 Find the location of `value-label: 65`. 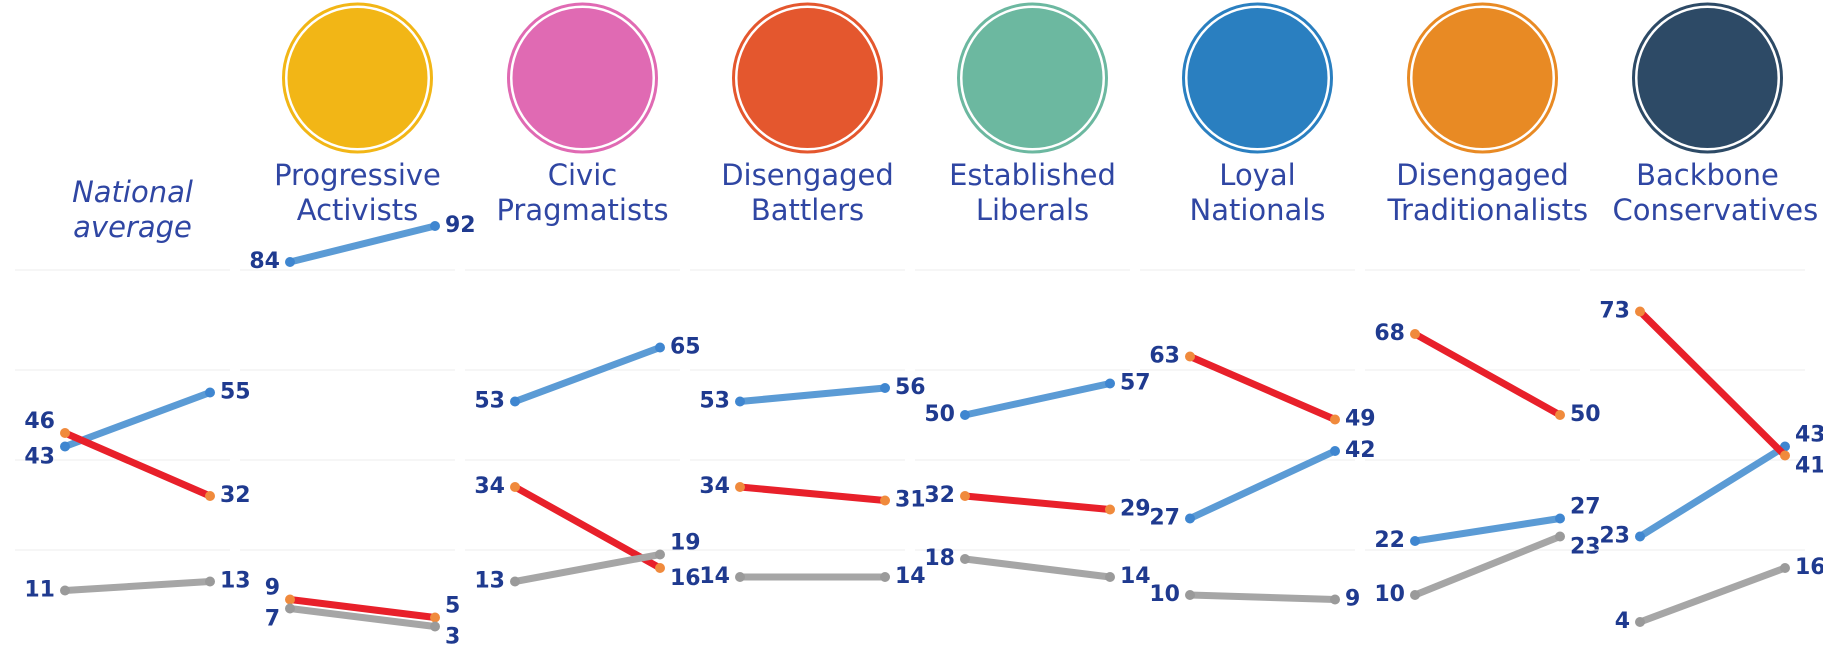

value-label: 65 is located at coordinates (685, 347).